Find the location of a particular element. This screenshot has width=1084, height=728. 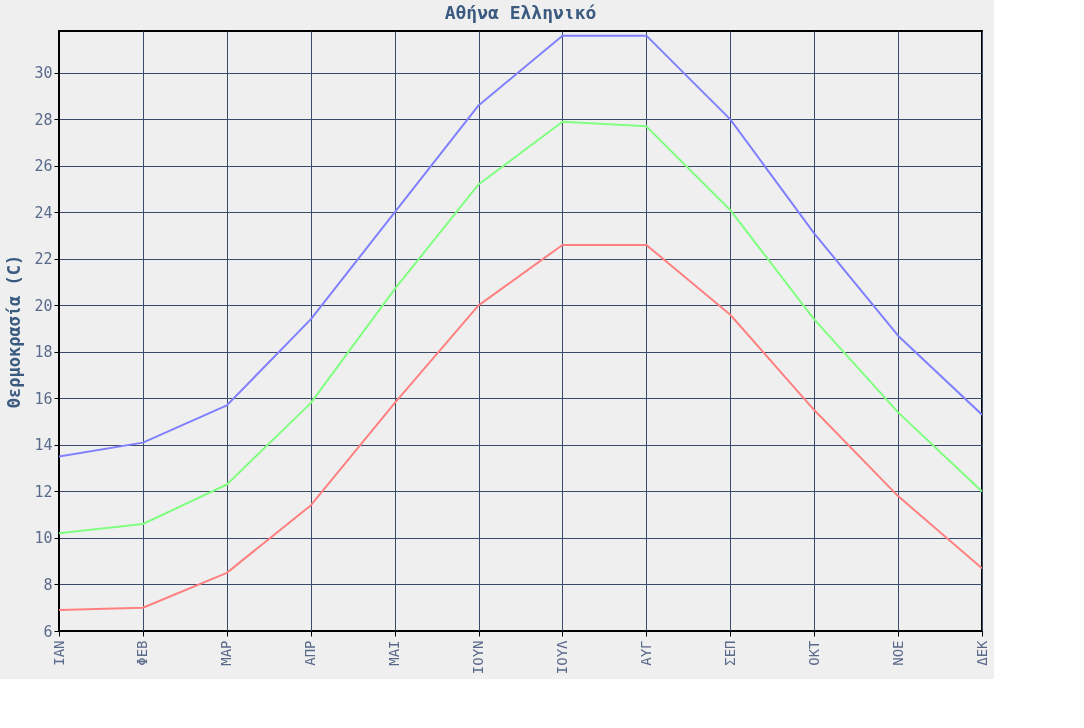

y-tick-label: 12 is located at coordinates (43, 491).